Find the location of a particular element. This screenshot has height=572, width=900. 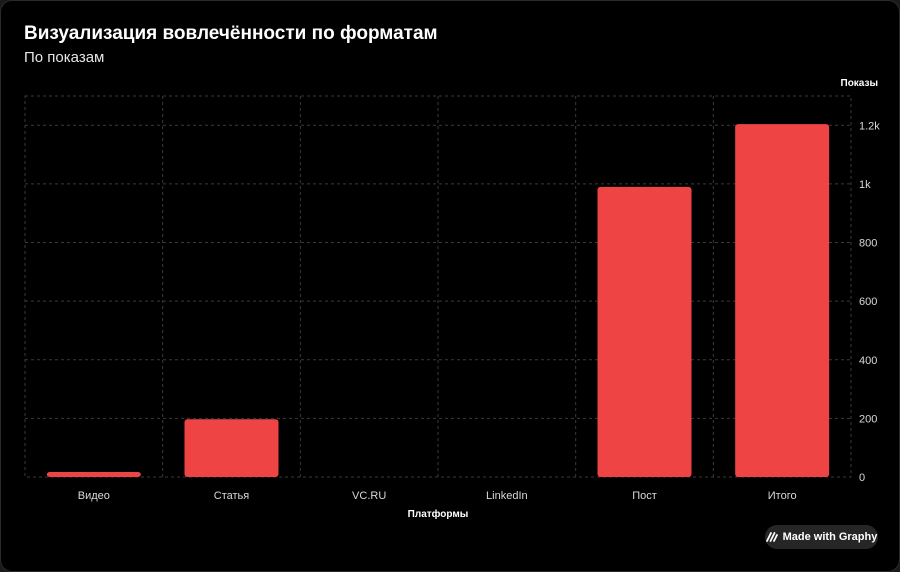

chart-subtitle: По показам is located at coordinates (64, 57).